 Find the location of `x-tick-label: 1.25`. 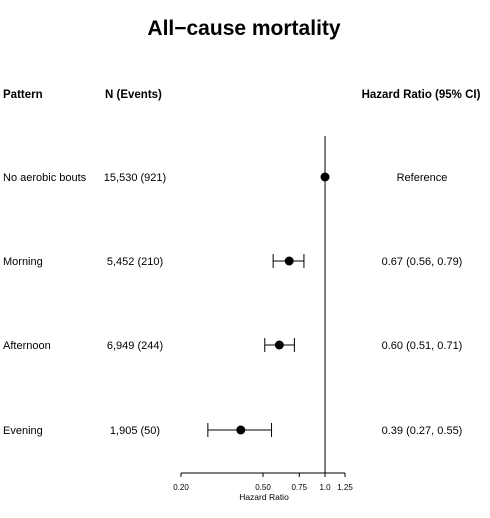

x-tick-label: 1.25 is located at coordinates (345, 487).